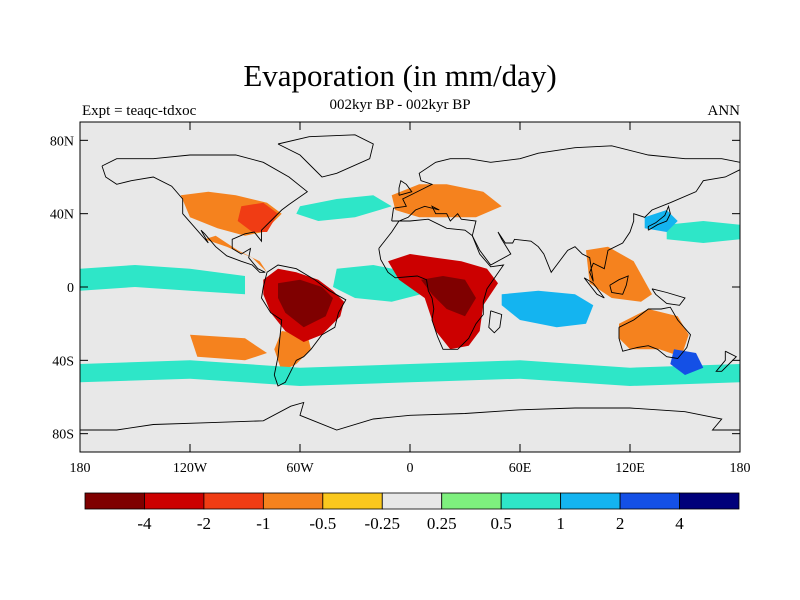 This screenshot has width=800, height=600. I want to click on colorbar-label: 2, so click(620, 523).